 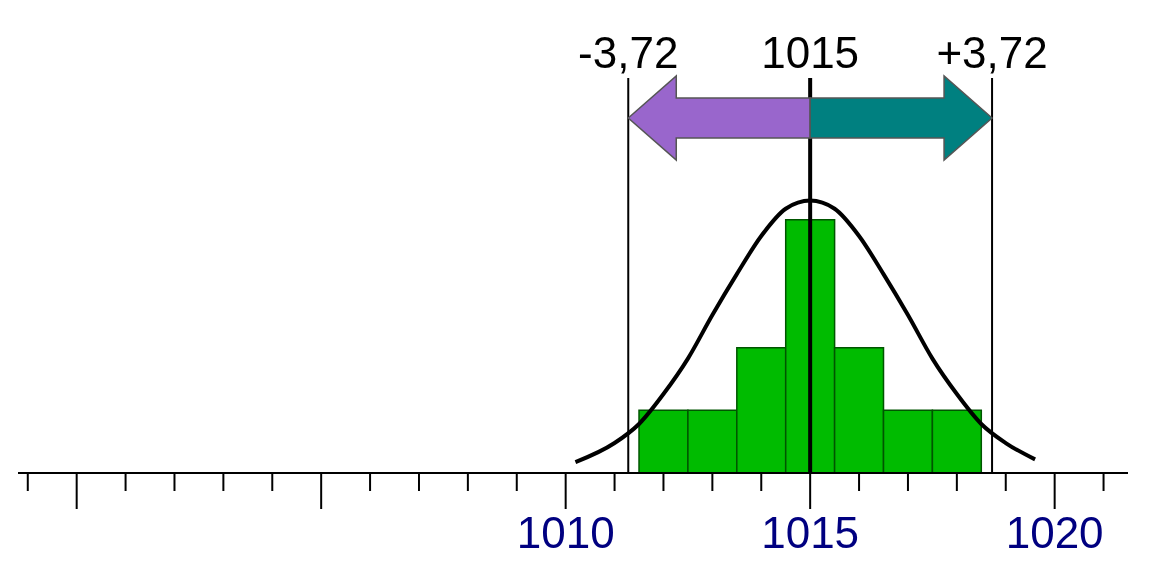 I want to click on text: -3,72, so click(x=628, y=52).